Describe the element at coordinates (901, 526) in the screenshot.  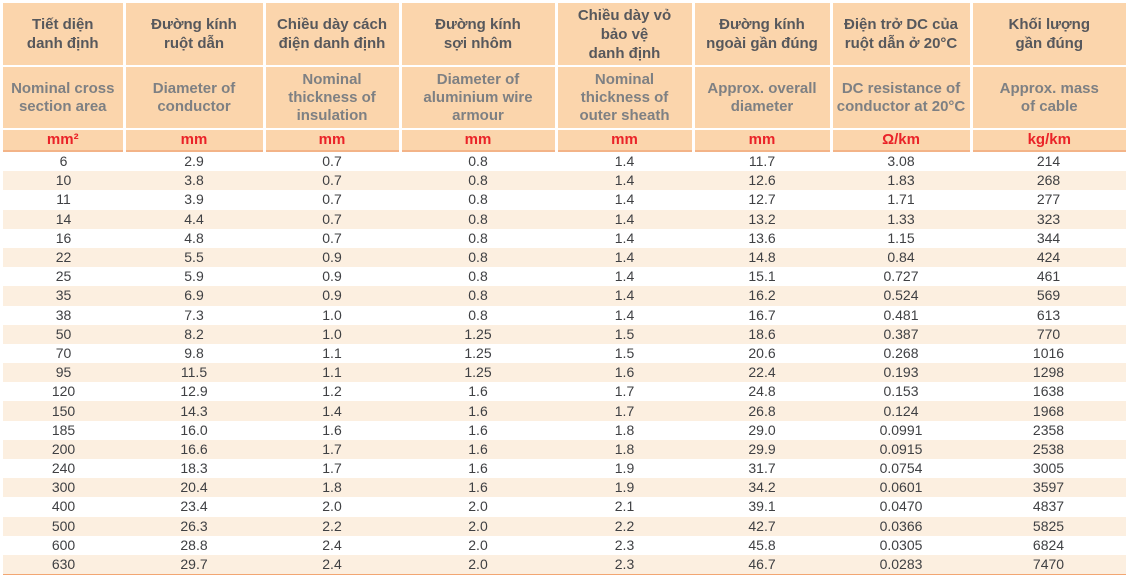
I see `table-cell: 0.0366` at that location.